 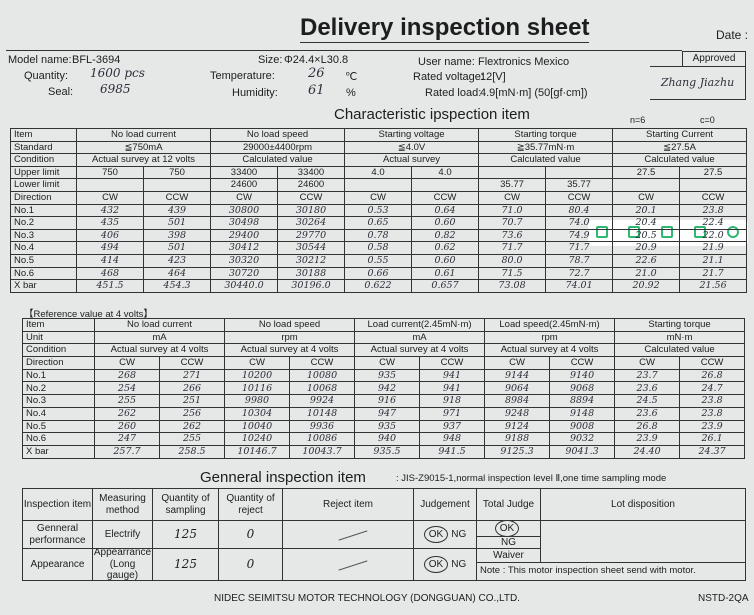 What do you see at coordinates (257, 451) in the screenshot?
I see `table-cell: 10146.7` at bounding box center [257, 451].